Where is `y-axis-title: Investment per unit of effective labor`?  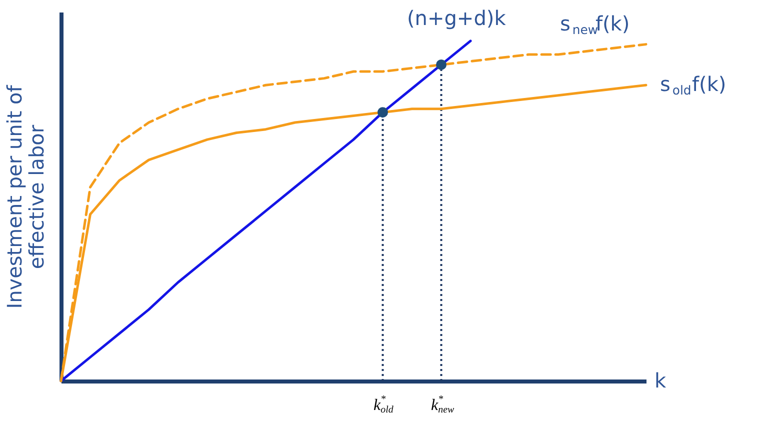 y-axis-title: Investment per unit of effective labor is located at coordinates (25, 196).